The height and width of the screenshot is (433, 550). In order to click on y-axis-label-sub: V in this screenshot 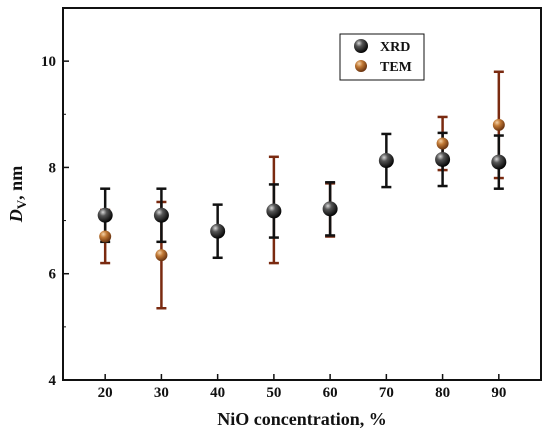, I will do `click(21, 204)`.